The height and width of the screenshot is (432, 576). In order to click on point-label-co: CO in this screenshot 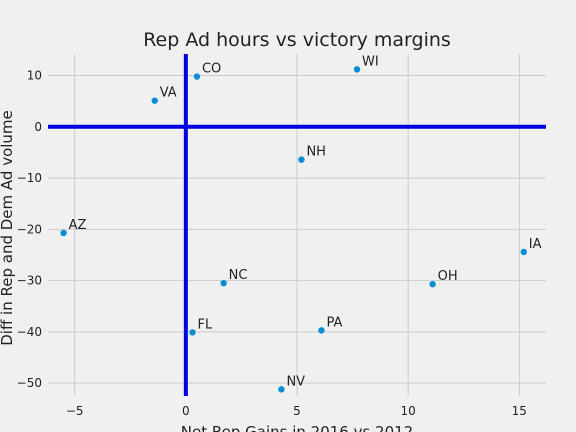, I will do `click(211, 69)`.